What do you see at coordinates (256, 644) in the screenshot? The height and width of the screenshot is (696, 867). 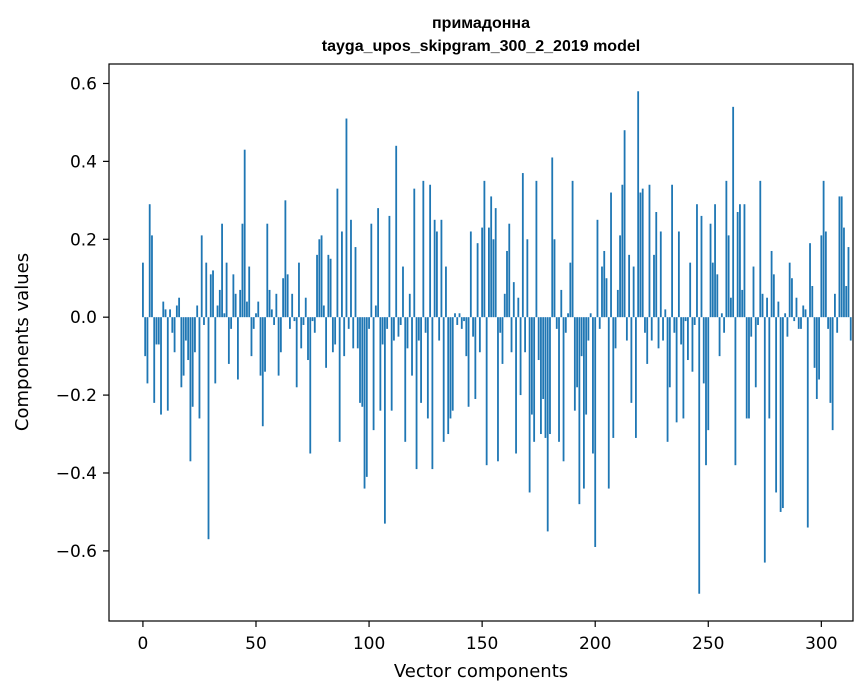 I see `x-tick-label: 50` at bounding box center [256, 644].